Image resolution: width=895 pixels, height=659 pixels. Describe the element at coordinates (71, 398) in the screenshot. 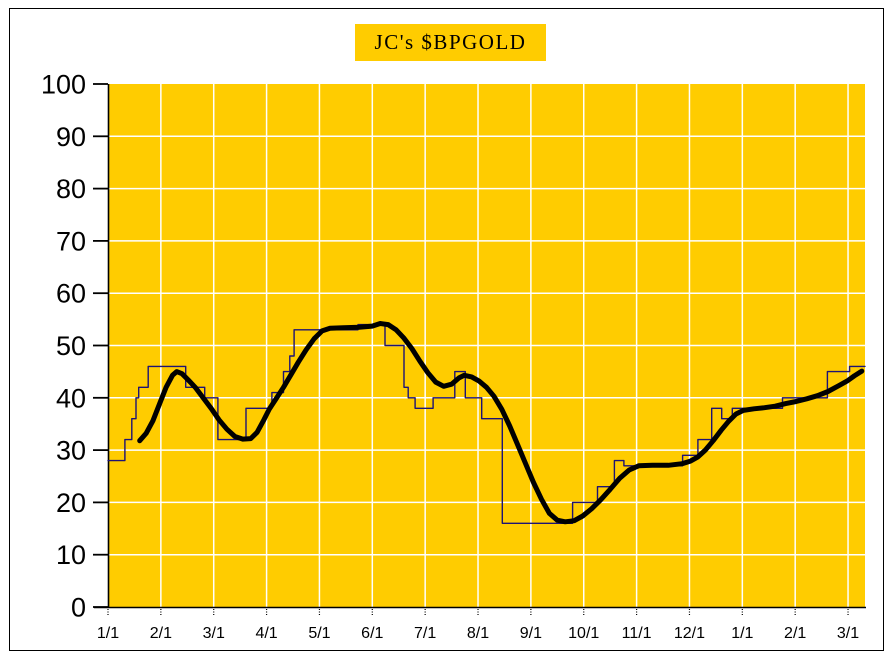

I see `y-tick-label: 40` at that location.